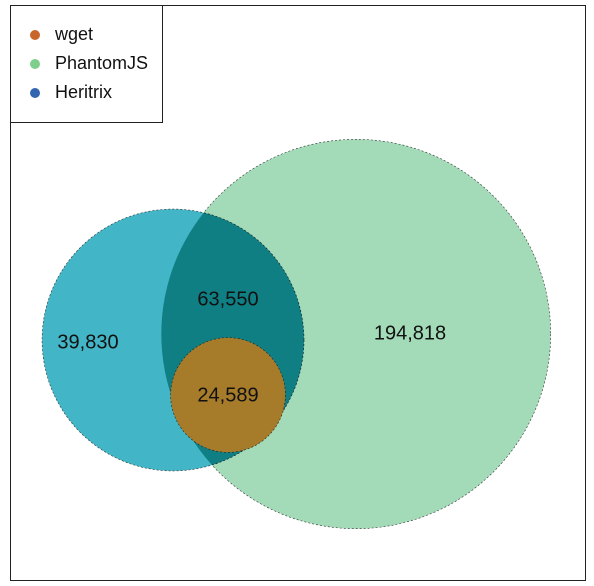  I want to click on region-label: 24,589, so click(227, 395).